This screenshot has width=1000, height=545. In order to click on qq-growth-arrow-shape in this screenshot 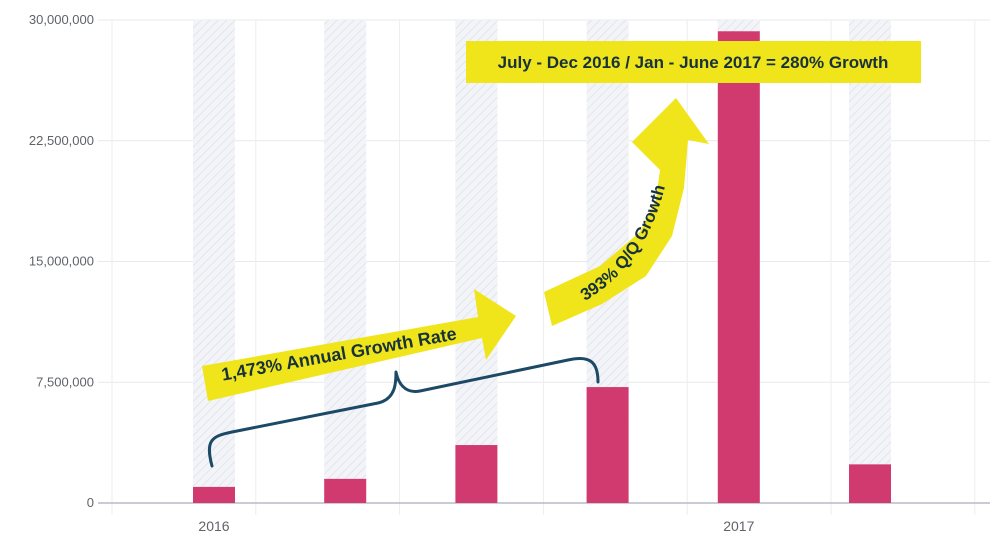, I will do `click(626, 212)`.